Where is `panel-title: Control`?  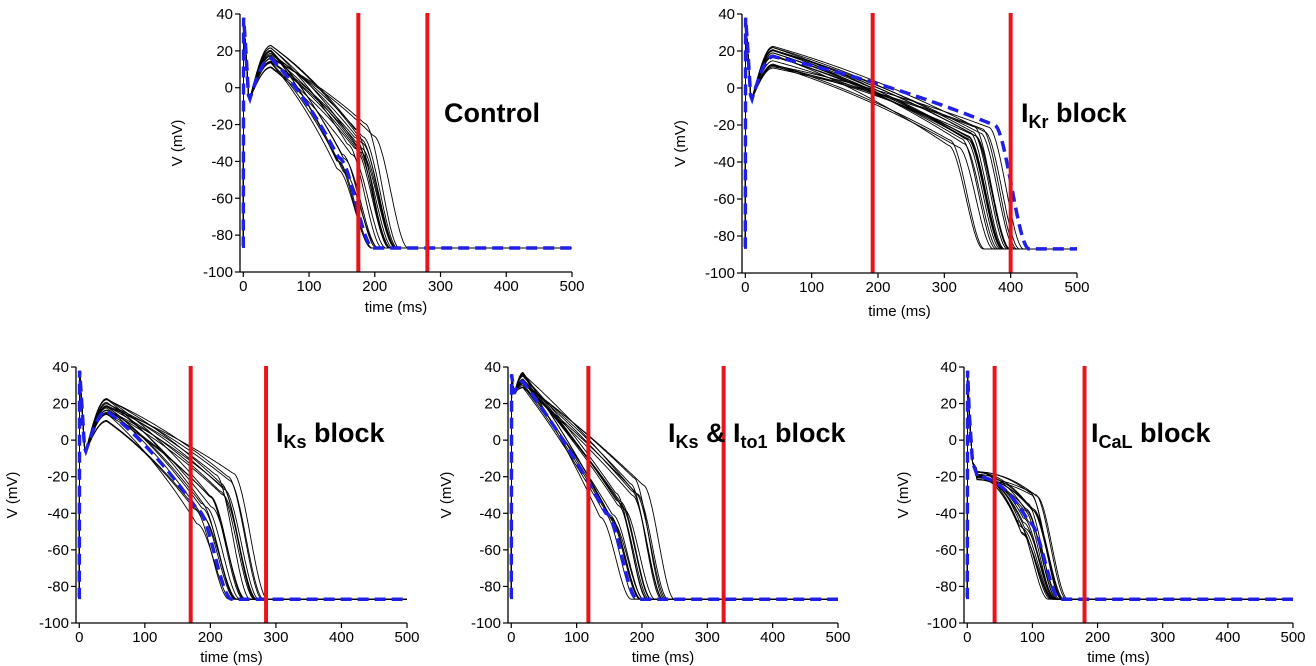 panel-title: Control is located at coordinates (492, 113).